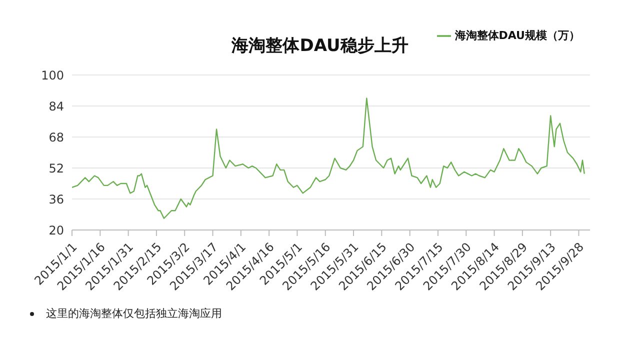 This screenshot has width=640, height=360. Describe the element at coordinates (320, 46) in the screenshot. I see `chart-title: 海淘整体DAU稳步上升` at that location.